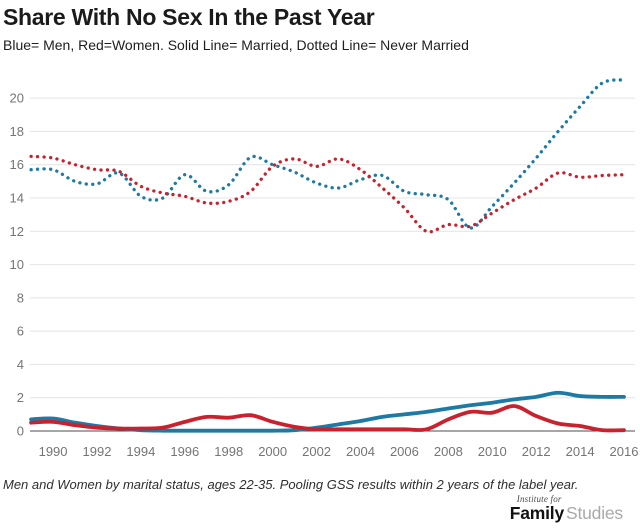 This screenshot has height=532, width=640. I want to click on x-axis-label: 1998, so click(228, 451).